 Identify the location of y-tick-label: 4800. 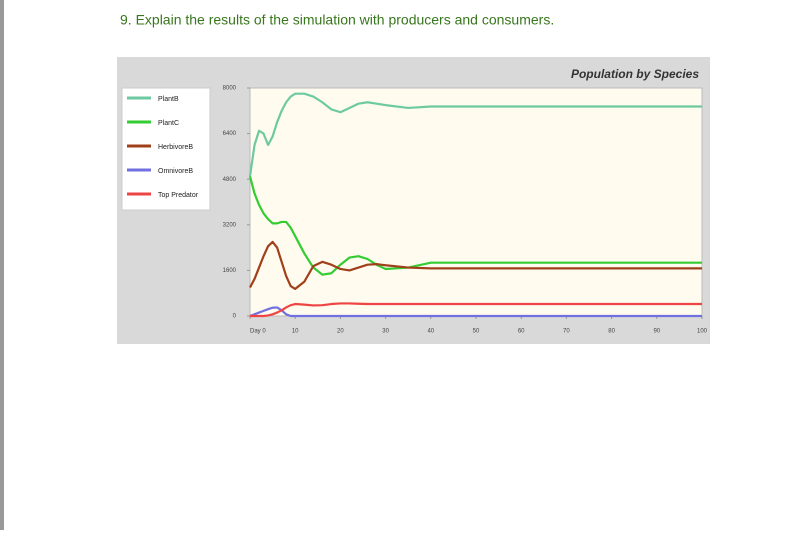
(230, 180).